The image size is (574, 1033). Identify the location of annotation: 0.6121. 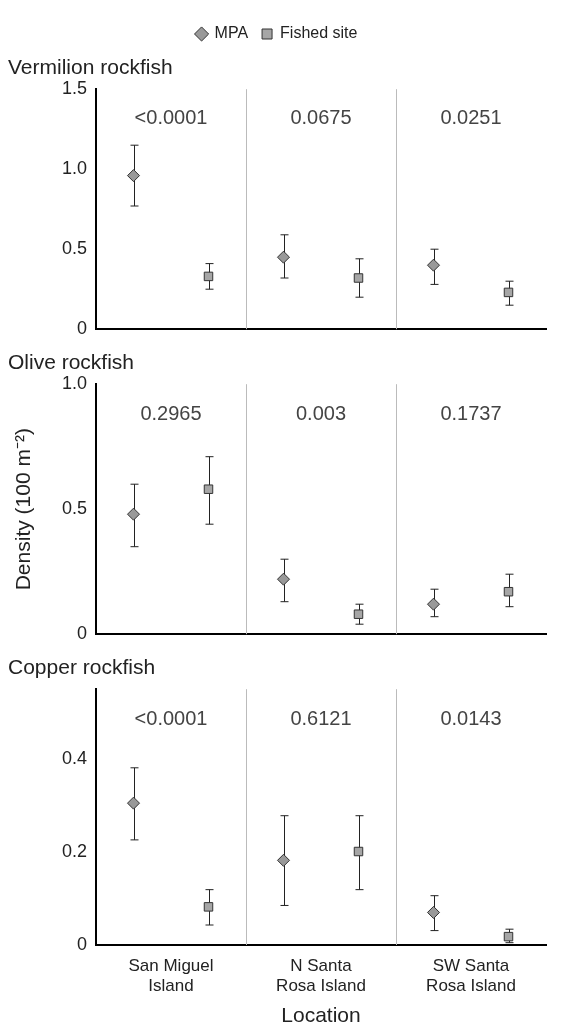
(321, 718).